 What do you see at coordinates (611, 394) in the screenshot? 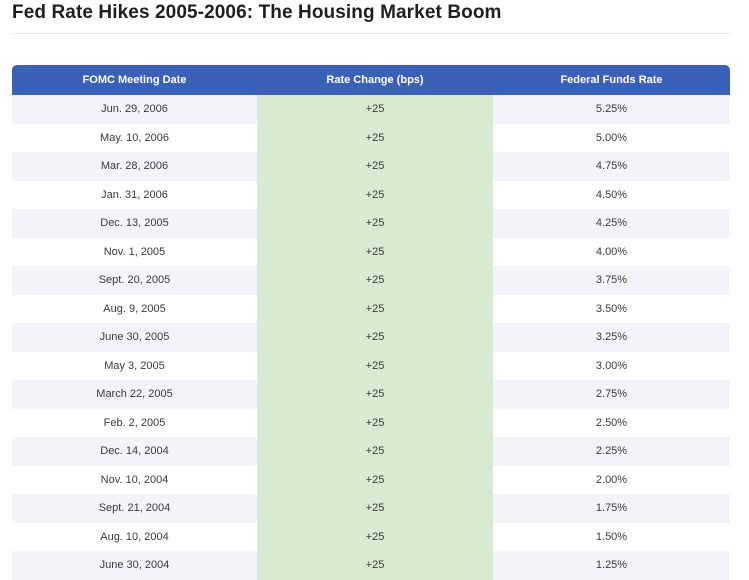
I see `cell-funds-rate: 2.75%` at bounding box center [611, 394].